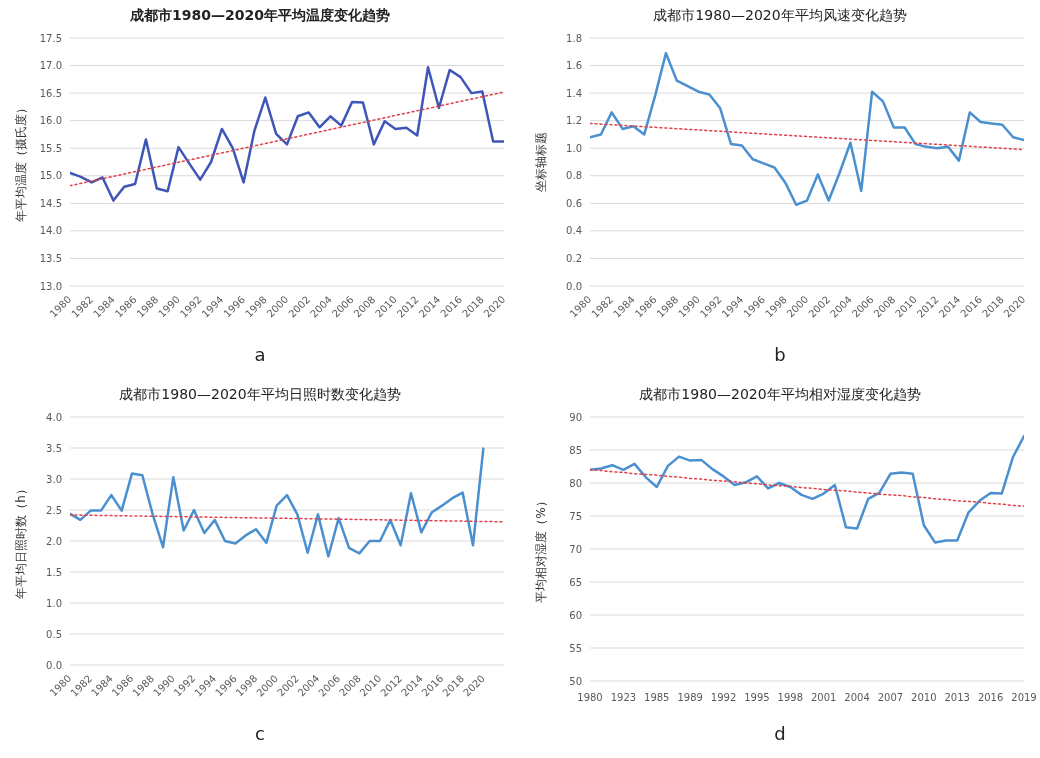 The image size is (1040, 758). Describe the element at coordinates (723, 697) in the screenshot. I see `x-tick-label: 1992` at that location.